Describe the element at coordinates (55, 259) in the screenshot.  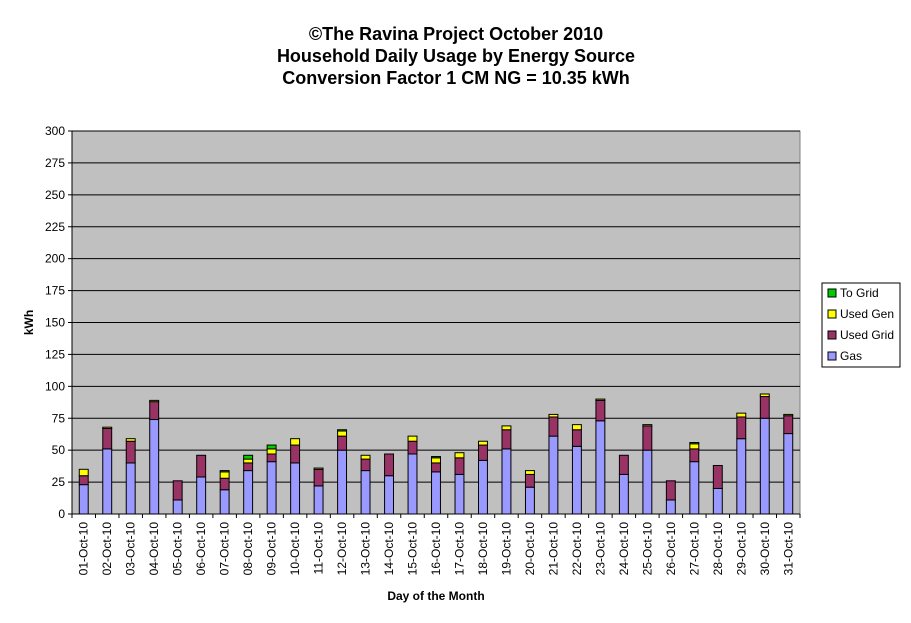
I see `y-tick-label: 200` at that location.